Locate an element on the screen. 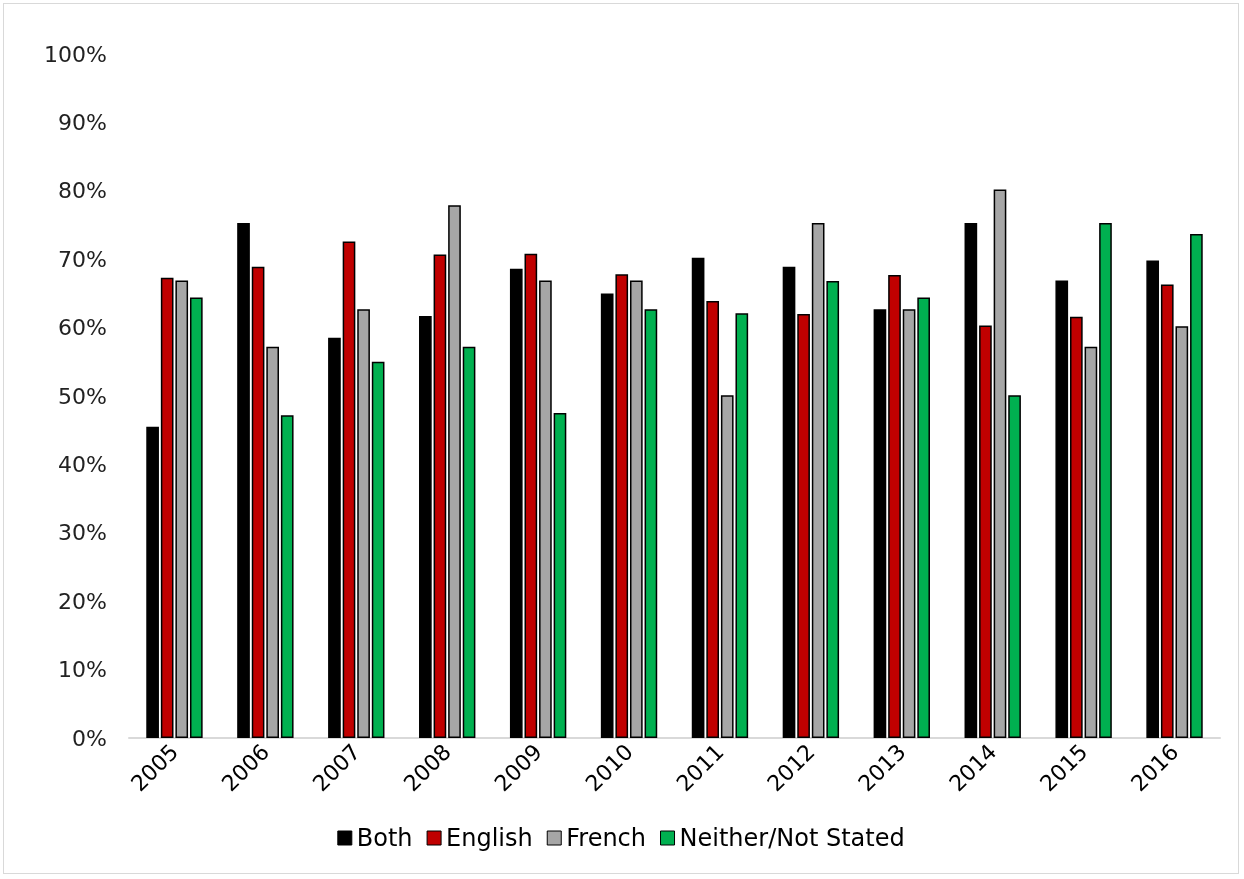 This screenshot has height=879, width=1244. y-tick-label: 60% is located at coordinates (82, 328).